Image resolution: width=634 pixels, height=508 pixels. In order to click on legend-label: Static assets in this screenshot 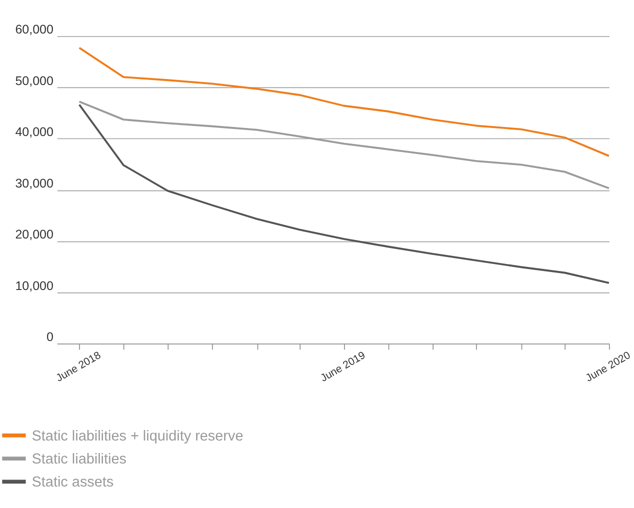, I will do `click(73, 482)`.